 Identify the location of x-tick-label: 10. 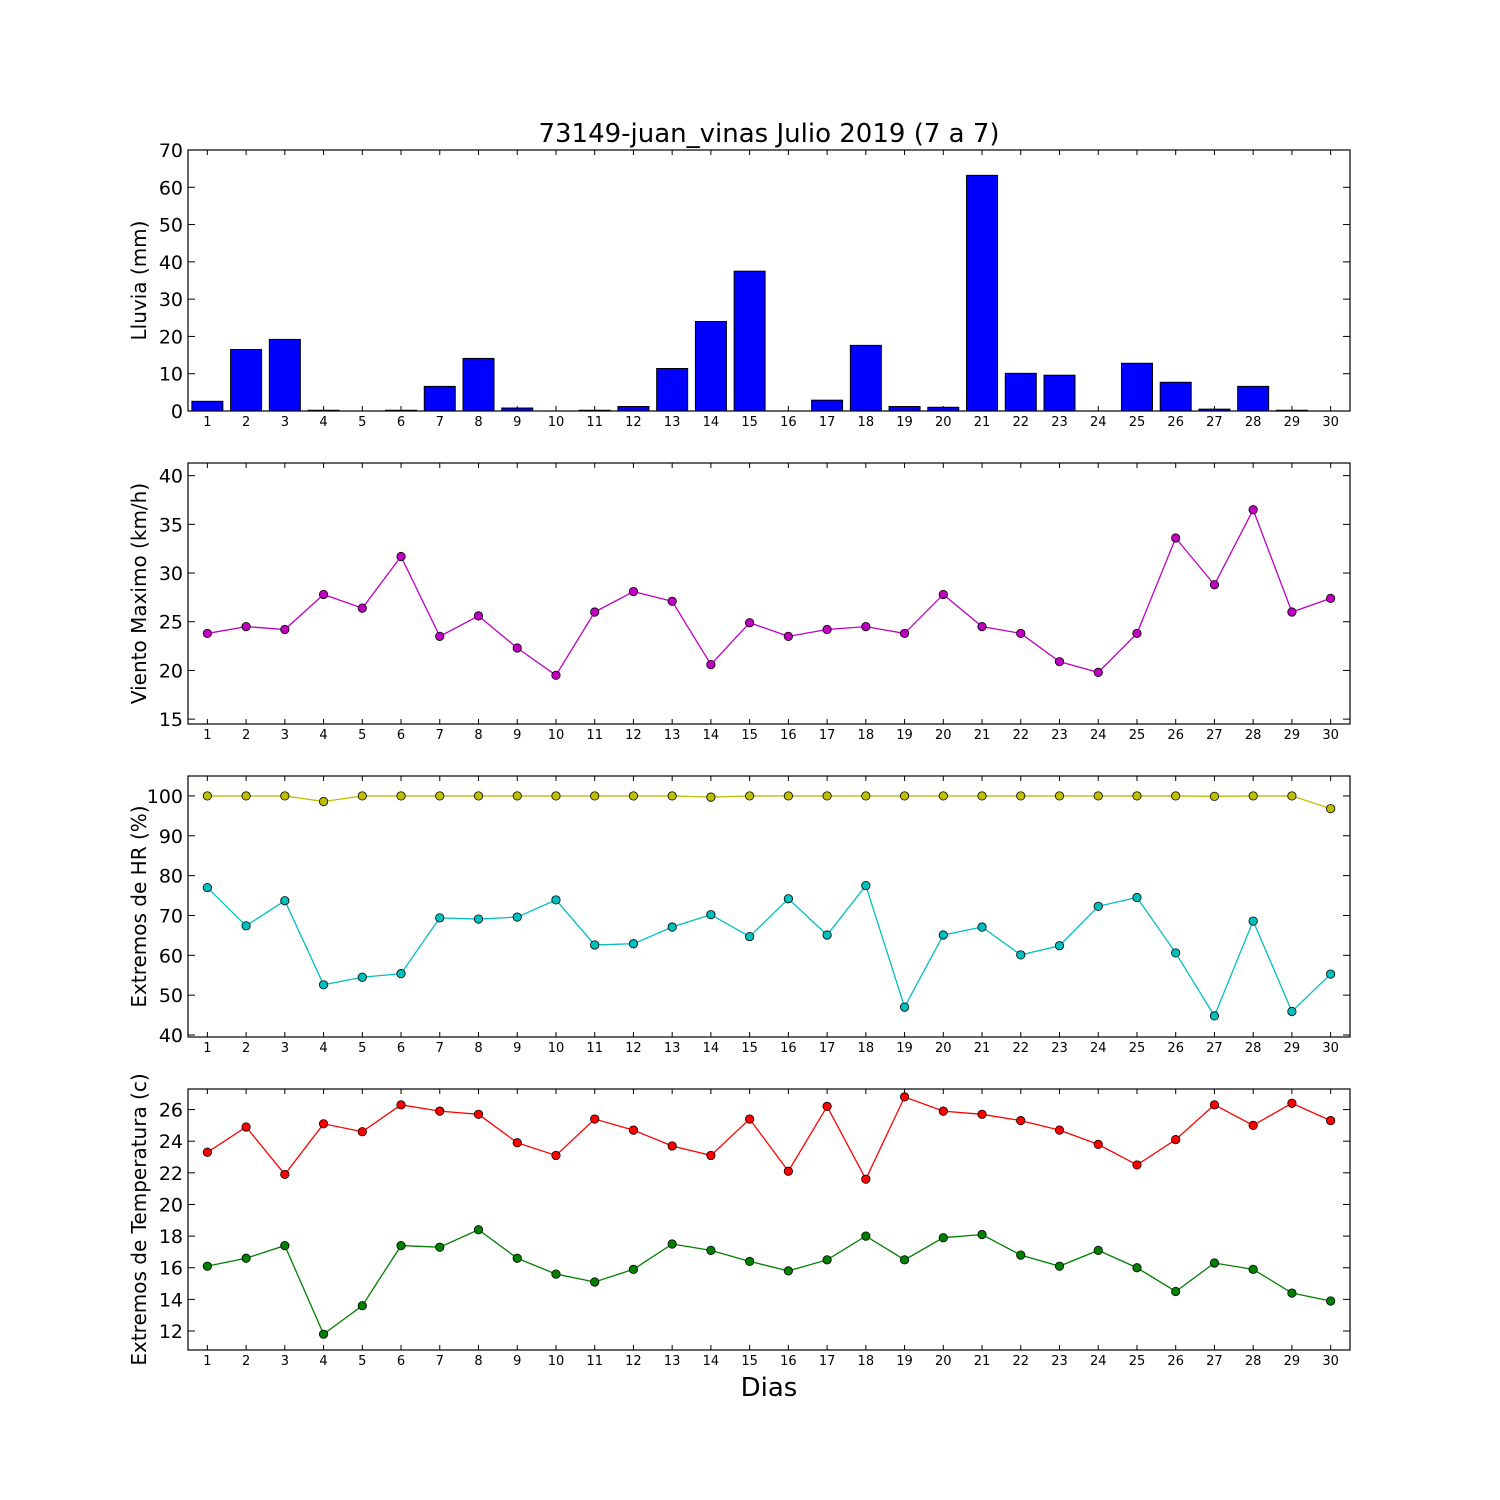
(556, 735).